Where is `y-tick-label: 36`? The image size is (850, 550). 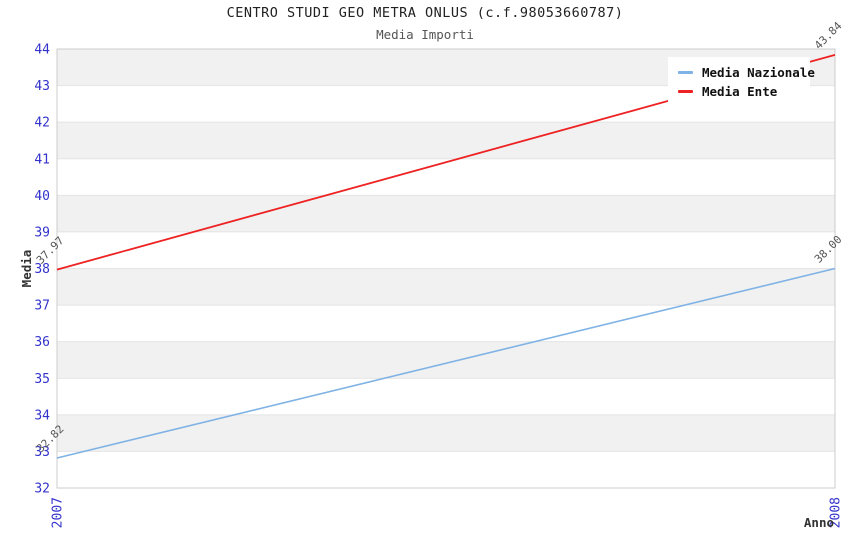
y-tick-label: 36 is located at coordinates (42, 342).